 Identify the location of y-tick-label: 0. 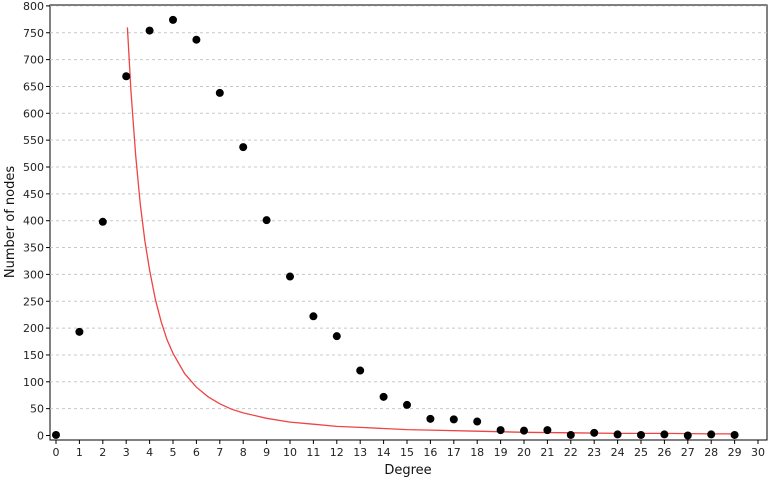
(40, 436).